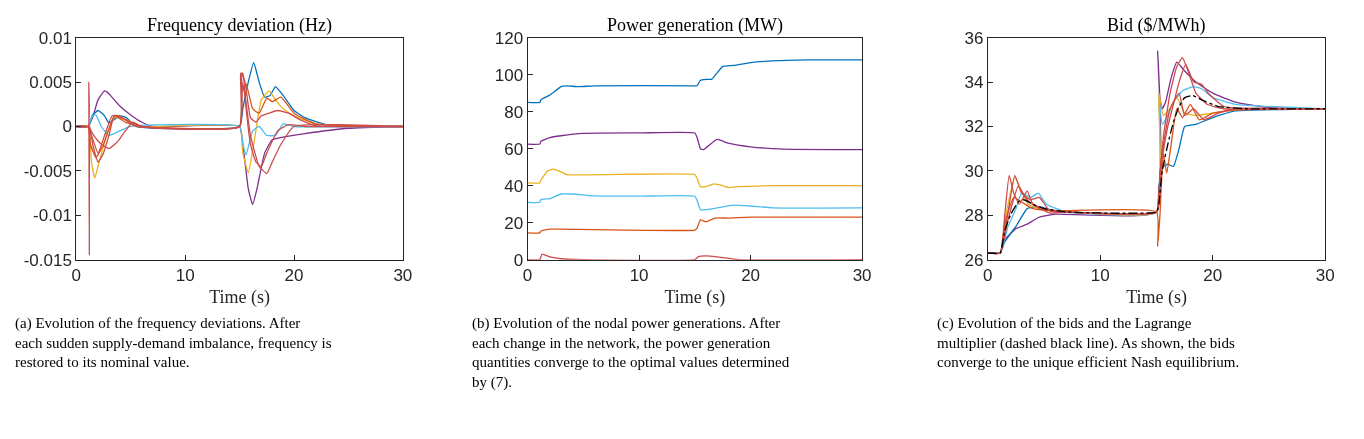 The height and width of the screenshot is (439, 1364). Describe the element at coordinates (1156, 25) in the screenshot. I see `chart-title: Bid ($/MWh)` at that location.